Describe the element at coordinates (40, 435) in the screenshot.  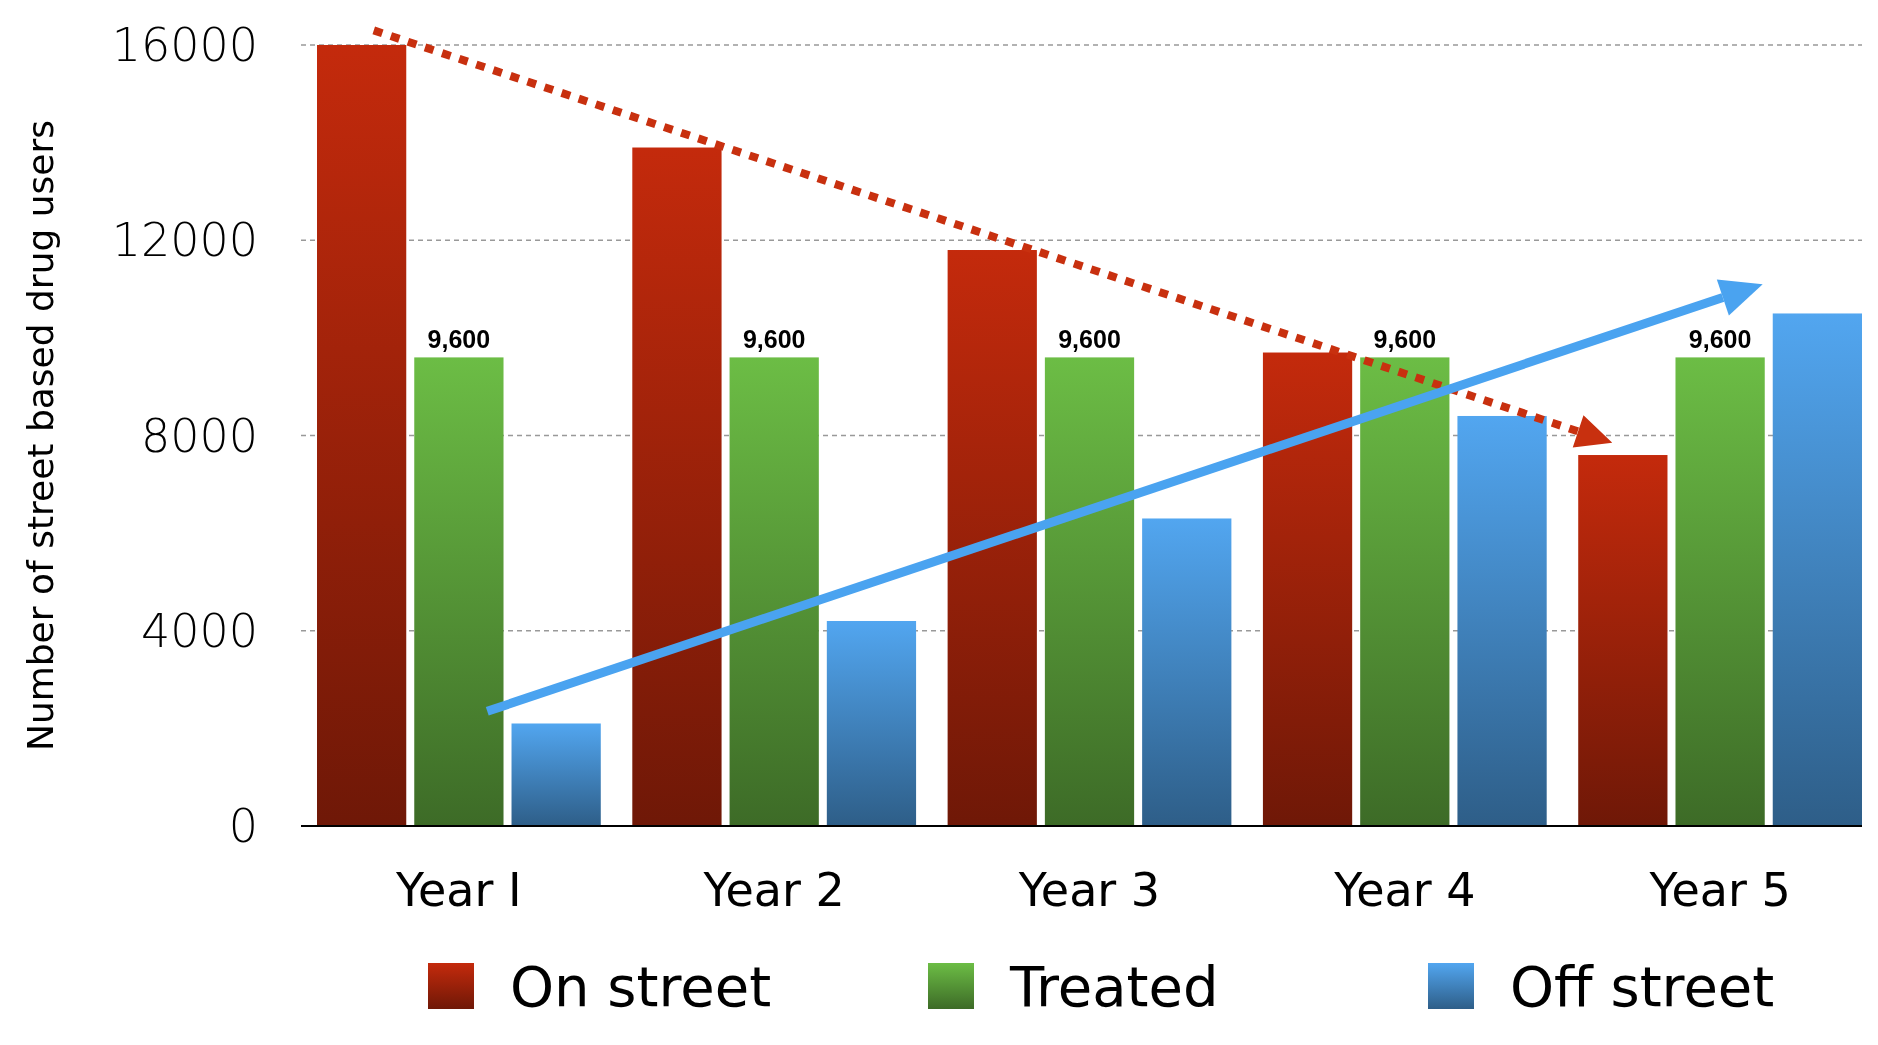
I see `y-axis-title: Number of street based drug users` at that location.